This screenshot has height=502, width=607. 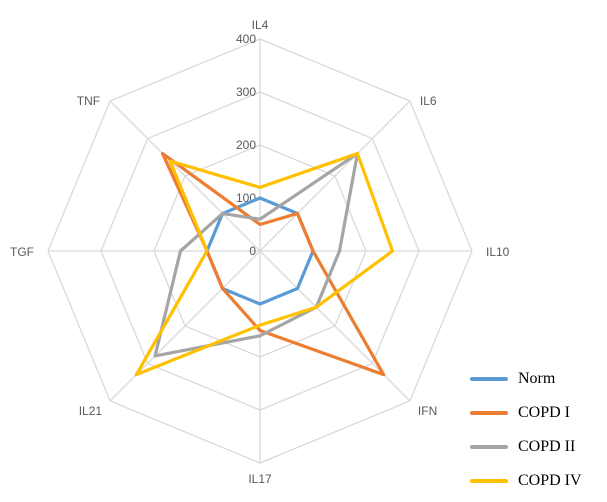 I want to click on legend-item-copd-iv: COPD IV, so click(x=538, y=481).